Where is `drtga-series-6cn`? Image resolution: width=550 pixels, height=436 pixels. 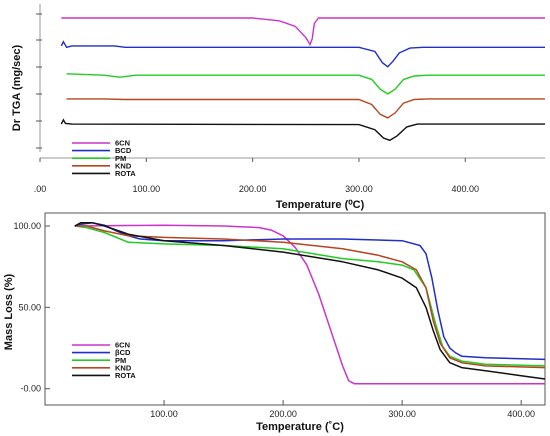 drtga-series-6cn is located at coordinates (303, 32).